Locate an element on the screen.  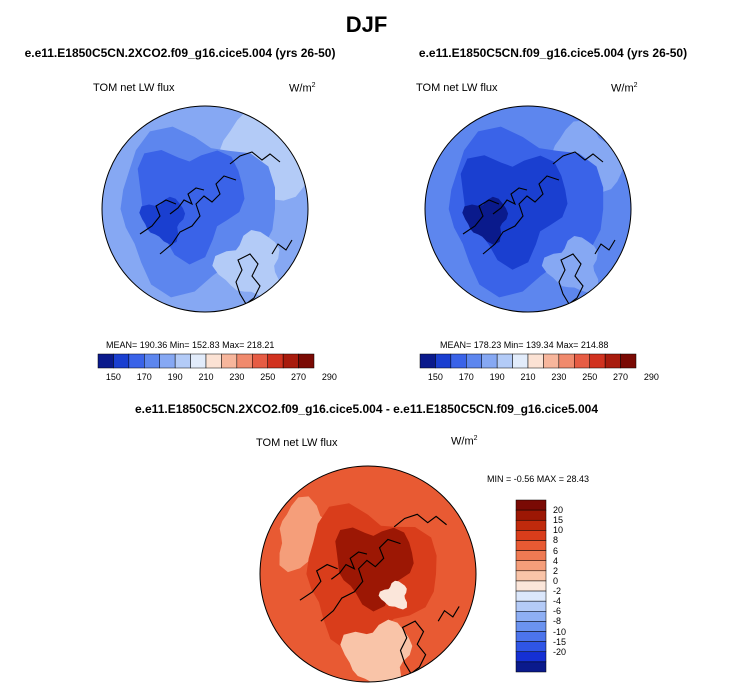
diff-stats: MIN = -0.56 MAX = 28.43 is located at coordinates (538, 479).